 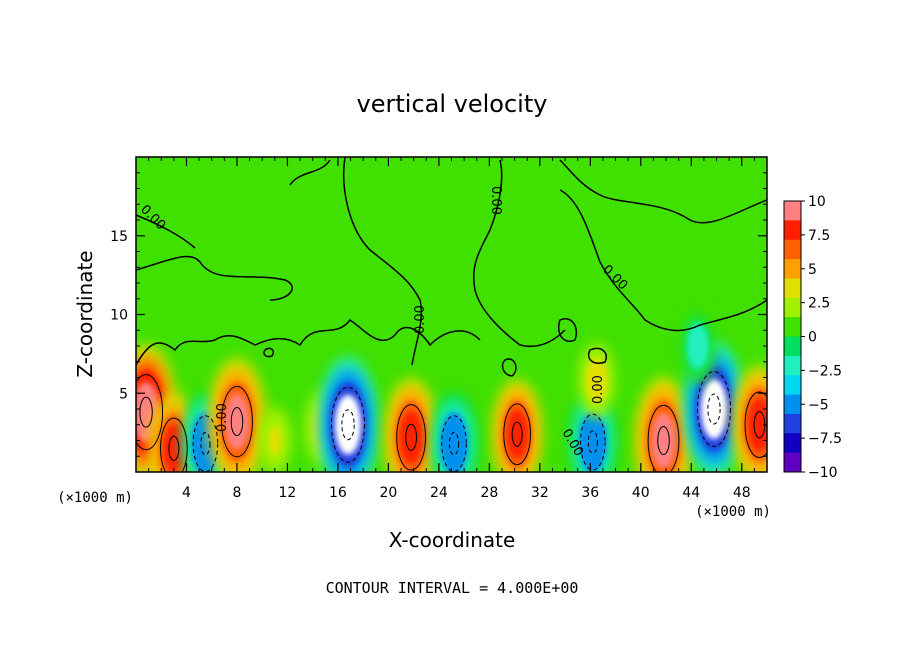 What do you see at coordinates (819, 236) in the screenshot?
I see `colorbar-label: 7.5` at bounding box center [819, 236].